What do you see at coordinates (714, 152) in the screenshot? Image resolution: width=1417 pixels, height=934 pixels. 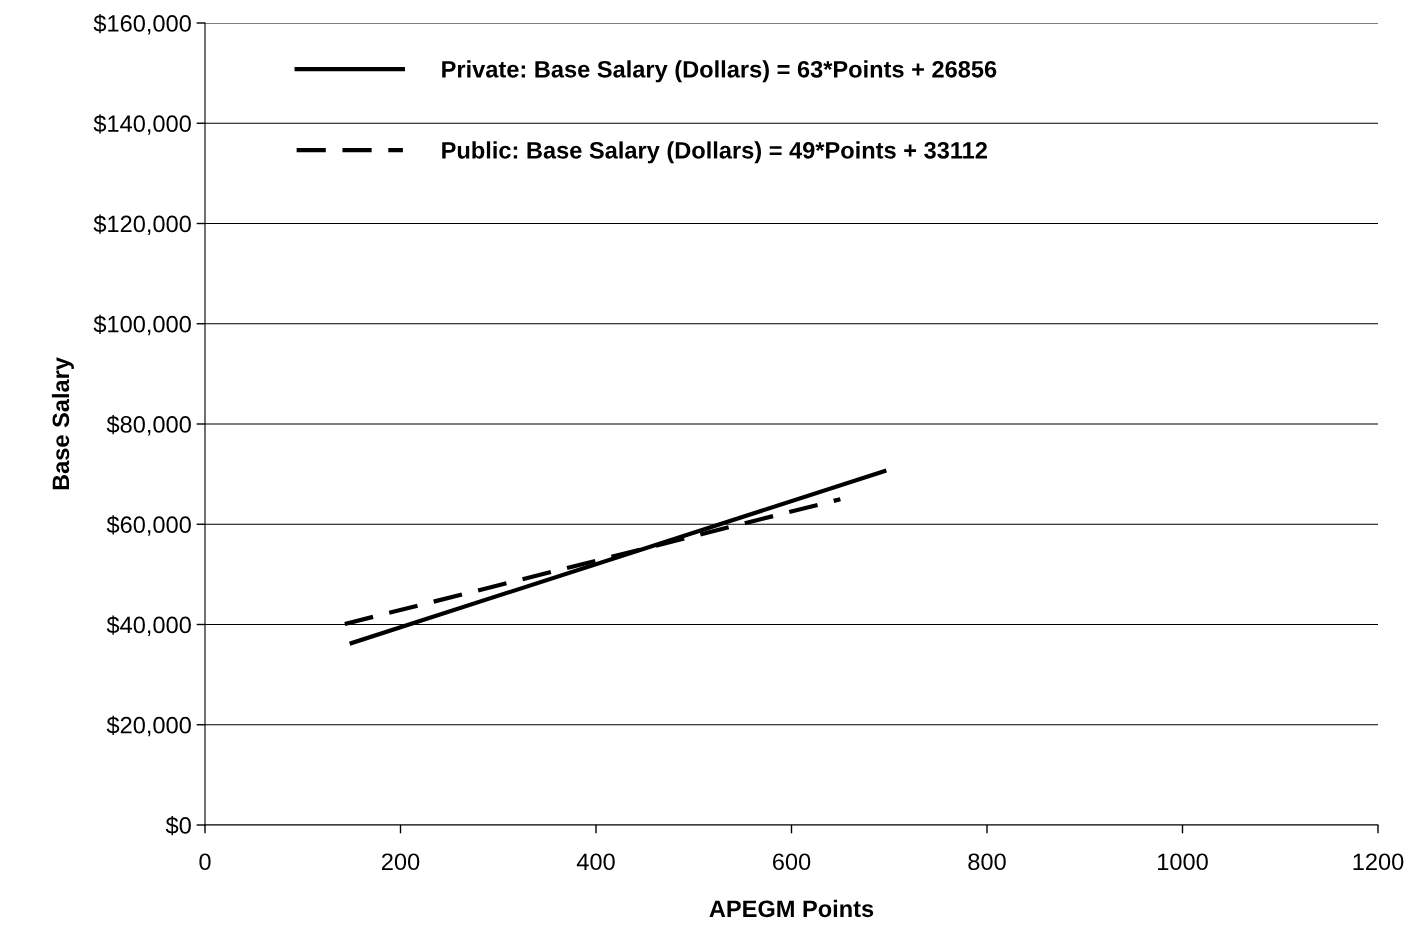 I see `legend-label: Public: Base Salary (Dollars) = 49*Points + 33112` at bounding box center [714, 152].